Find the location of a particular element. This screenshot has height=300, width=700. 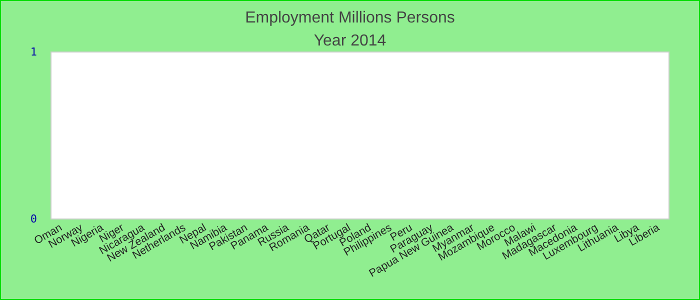

chart-title: Employment Millions Persons is located at coordinates (350, 18).